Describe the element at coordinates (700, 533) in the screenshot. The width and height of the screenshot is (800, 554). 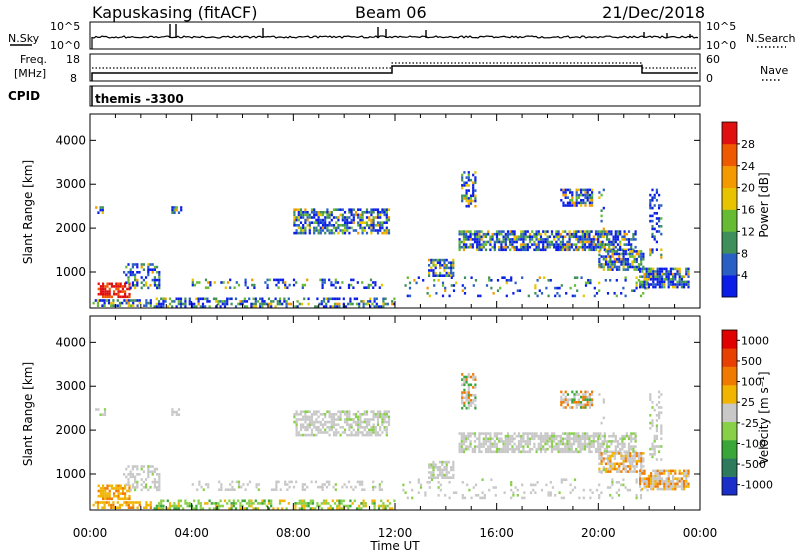
I see `x-tick-label: 00:00` at that location.